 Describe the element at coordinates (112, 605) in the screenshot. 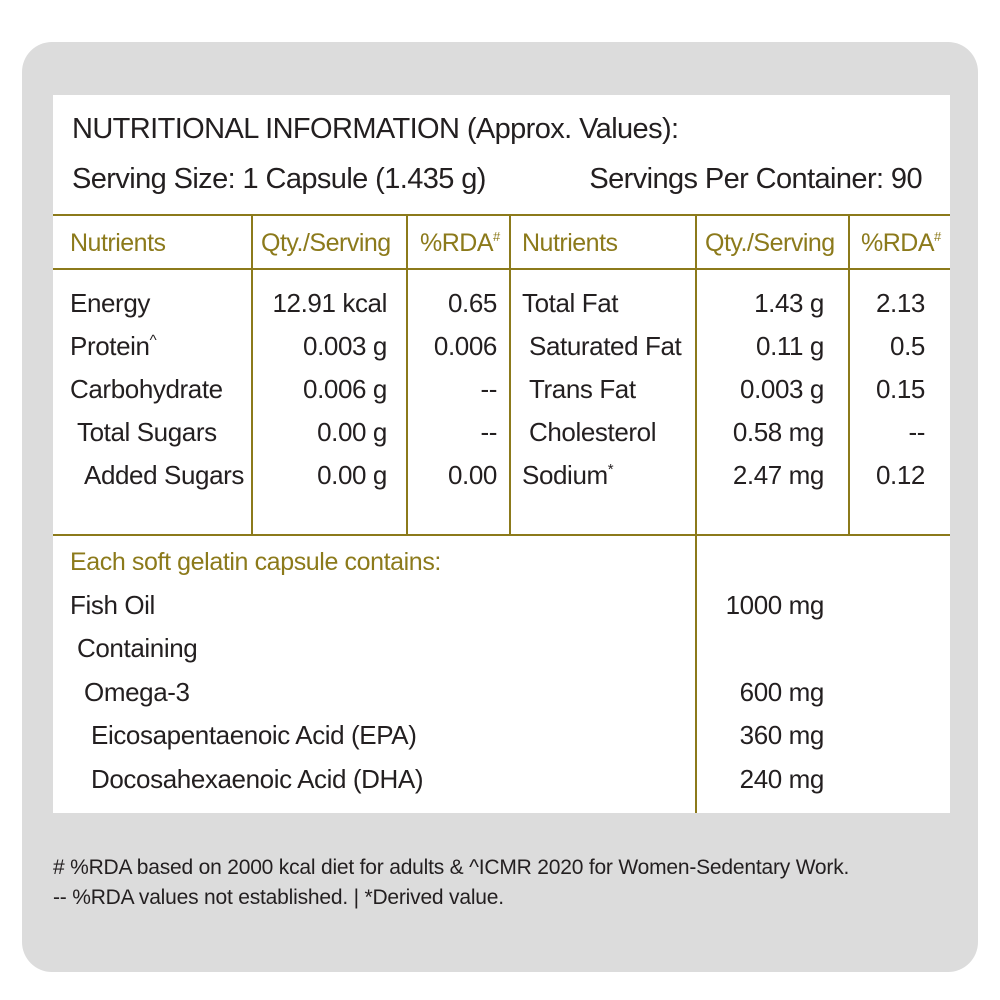

I see `ingredient-name: Fish Oil` at that location.